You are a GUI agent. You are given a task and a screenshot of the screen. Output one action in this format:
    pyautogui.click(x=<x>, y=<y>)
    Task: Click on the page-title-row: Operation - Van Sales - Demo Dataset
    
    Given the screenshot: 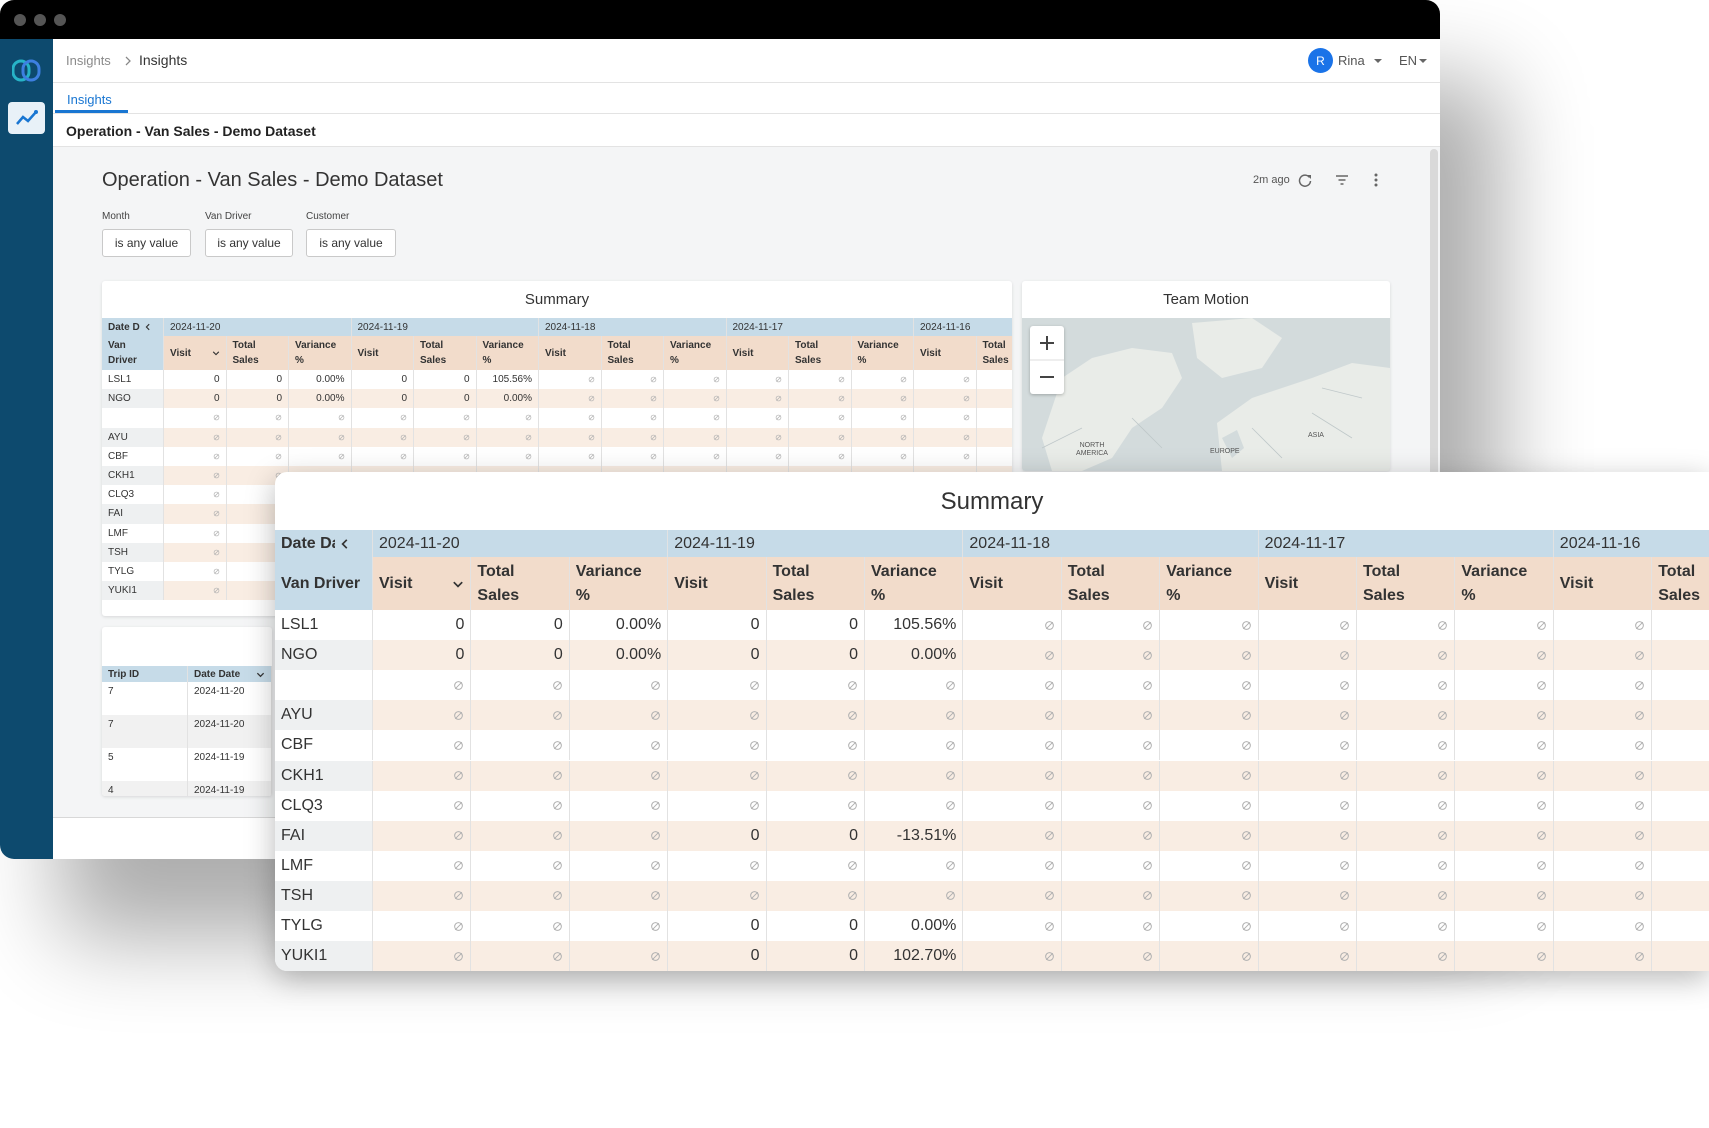 What is the action you would take?
    pyautogui.click(x=746, y=130)
    